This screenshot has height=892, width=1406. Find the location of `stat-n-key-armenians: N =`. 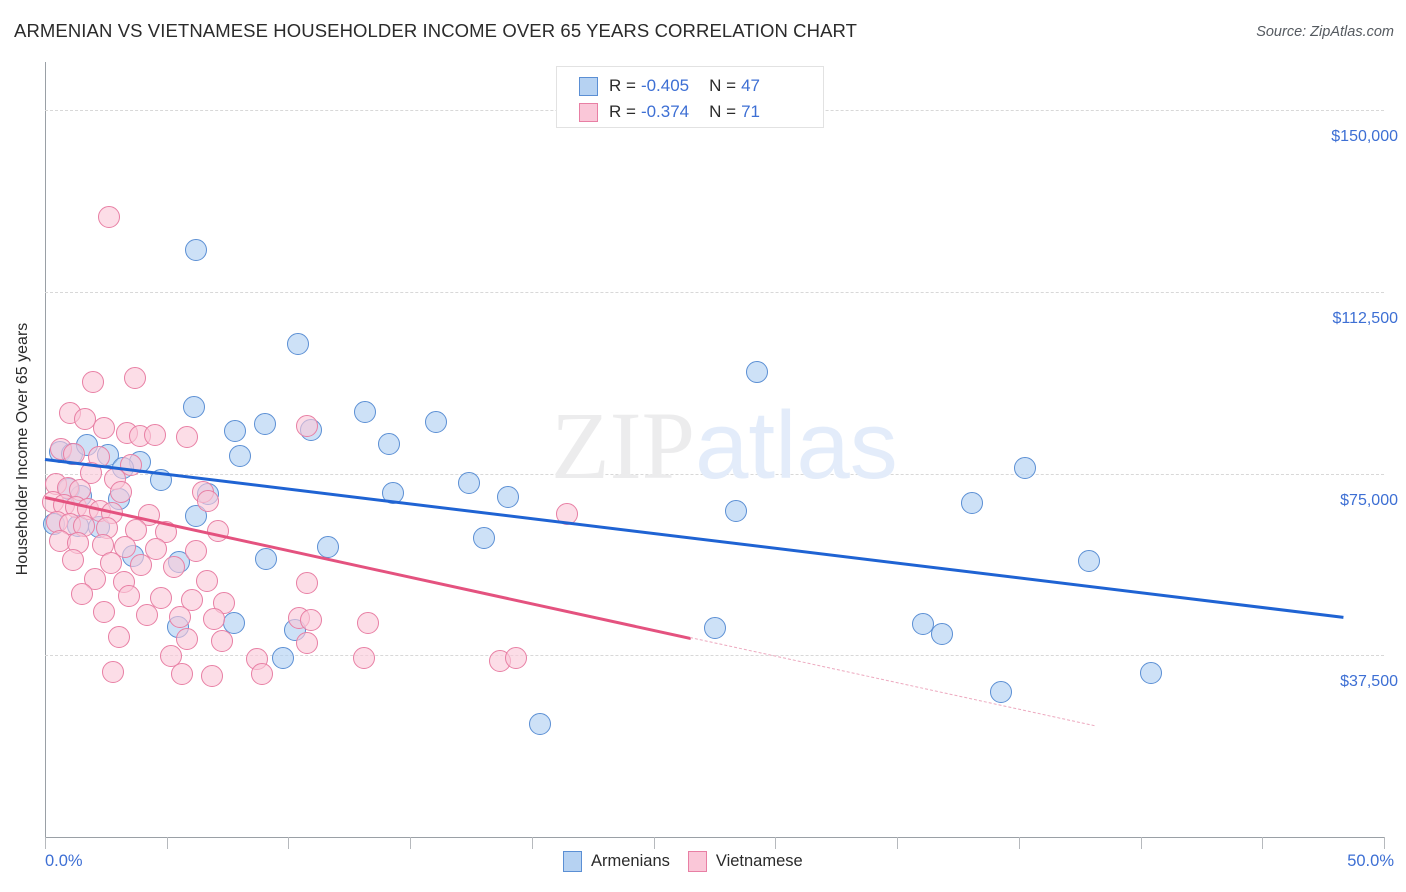

stat-n-key-armenians: N = is located at coordinates (723, 85).